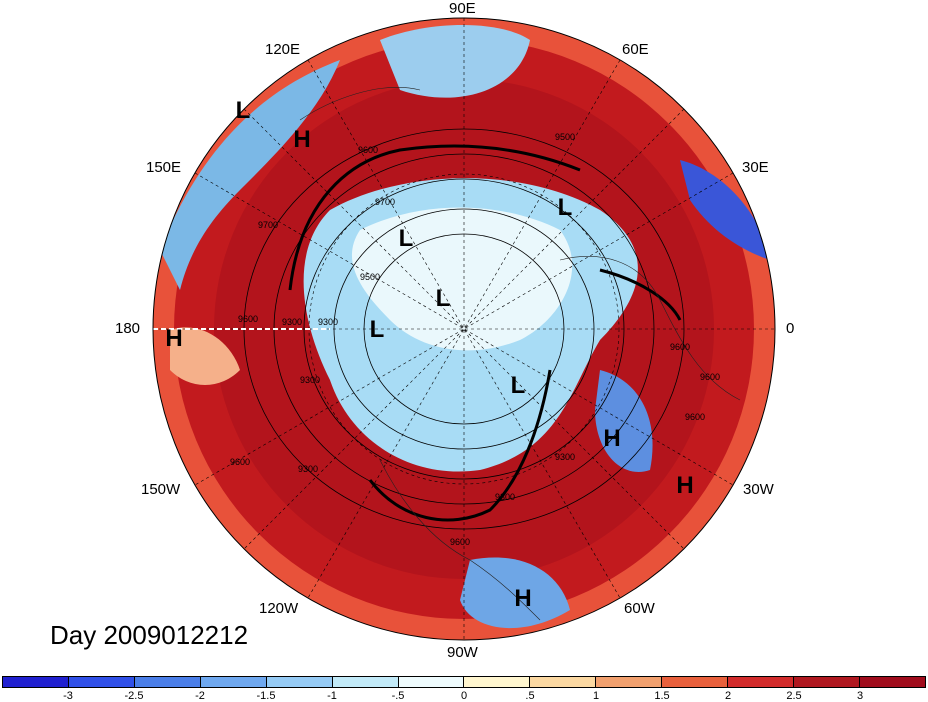 This screenshot has width=928, height=702. I want to click on colorbar-tick-label: -.5, so click(398, 696).